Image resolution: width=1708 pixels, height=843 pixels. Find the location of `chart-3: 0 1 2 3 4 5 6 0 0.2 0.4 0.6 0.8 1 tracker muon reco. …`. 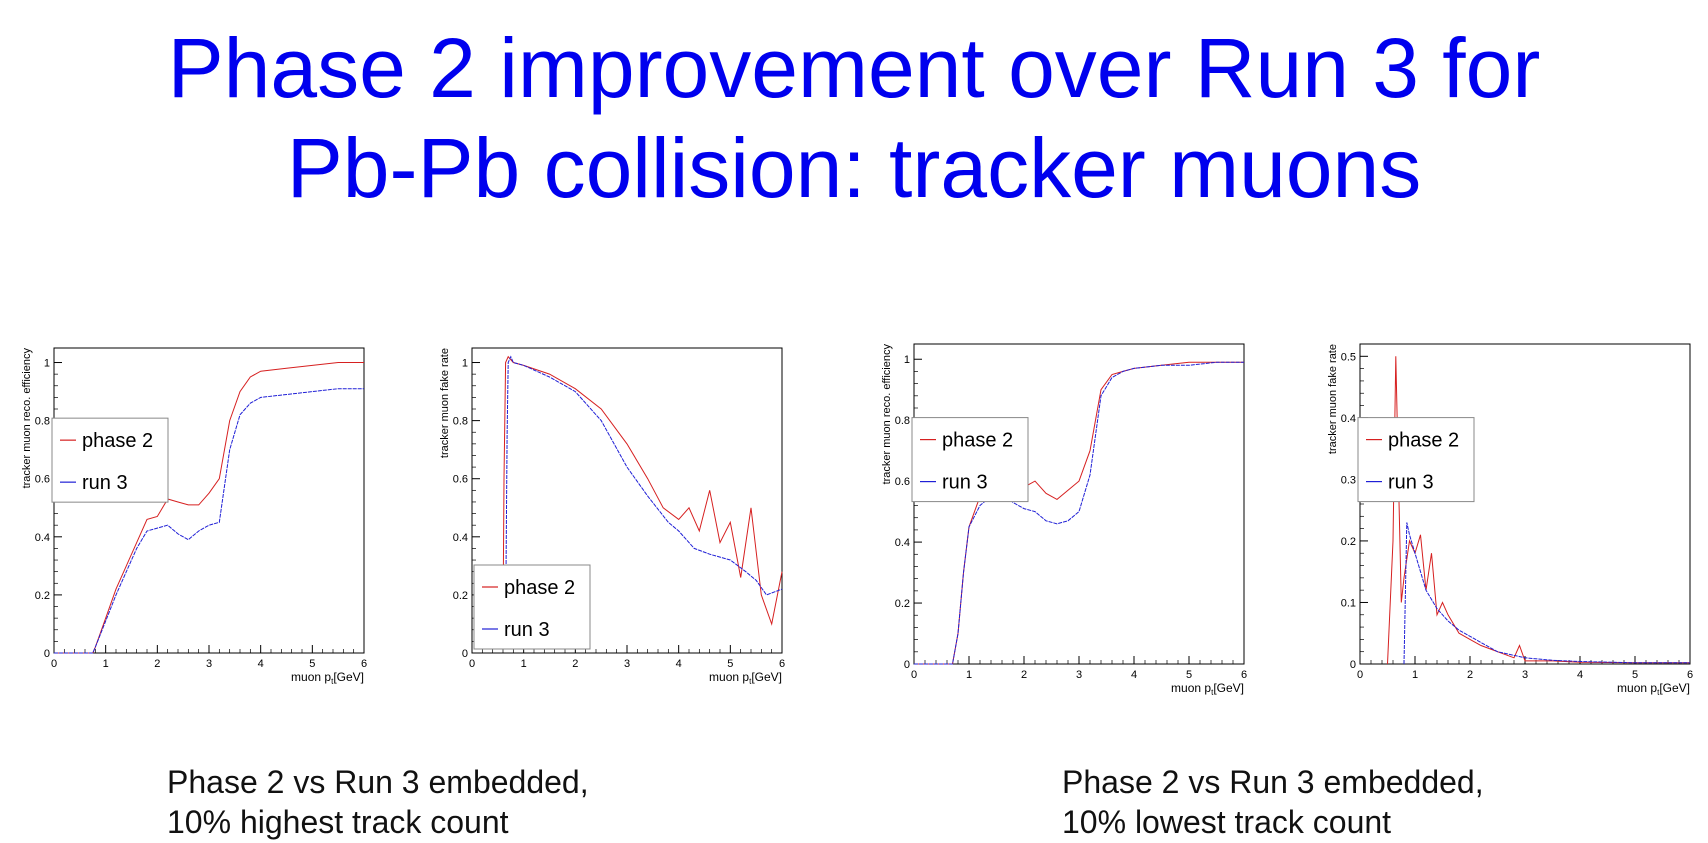

chart-3: 0 1 2 3 4 5 6 0 0.2 0.4 0.6 0.8 1 tracker muon reco. … is located at coordinates (1064, 520).